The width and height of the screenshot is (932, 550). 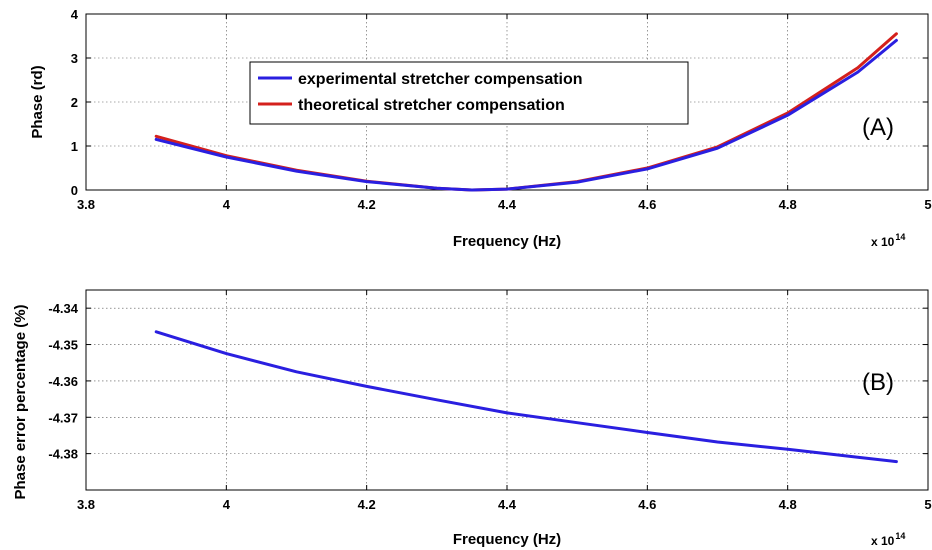 What do you see at coordinates (63, 345) in the screenshot?
I see `y-tick-label: -4.35` at bounding box center [63, 345].